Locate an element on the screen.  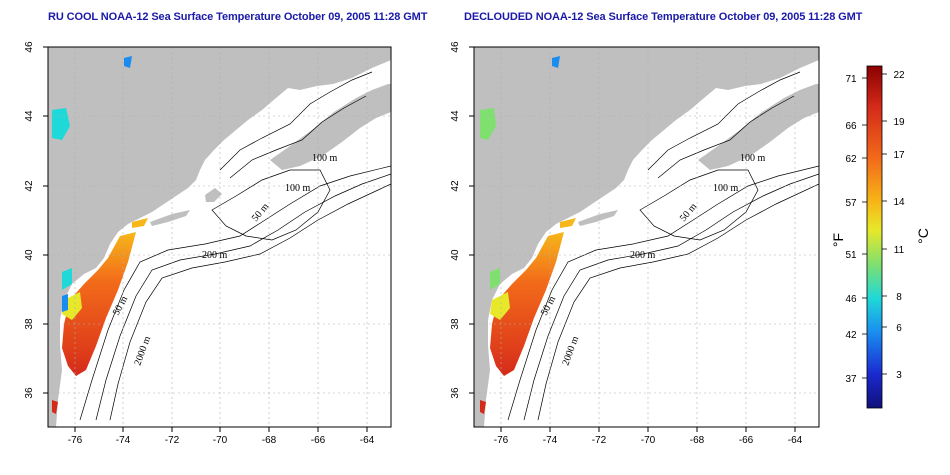
celsius-tick: 11 is located at coordinates (899, 250).